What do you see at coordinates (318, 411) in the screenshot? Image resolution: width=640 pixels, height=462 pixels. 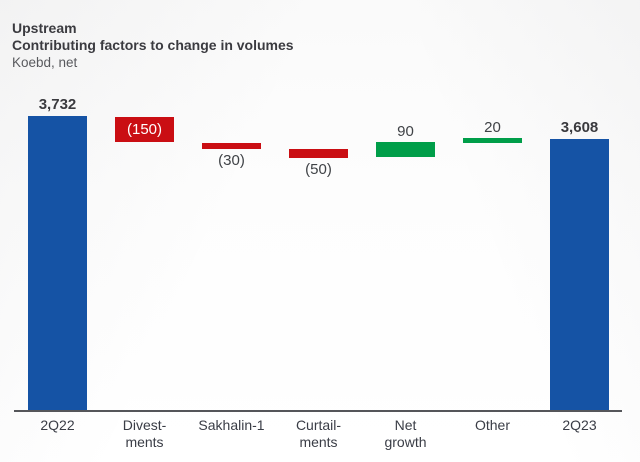 I see `x-axis-line` at bounding box center [318, 411].